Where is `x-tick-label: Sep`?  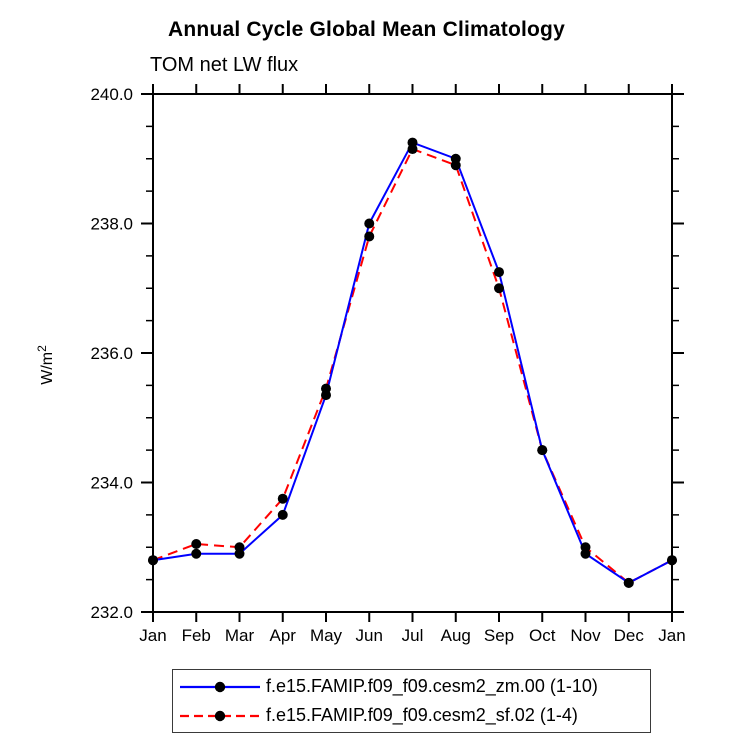
x-tick-label: Sep is located at coordinates (499, 635).